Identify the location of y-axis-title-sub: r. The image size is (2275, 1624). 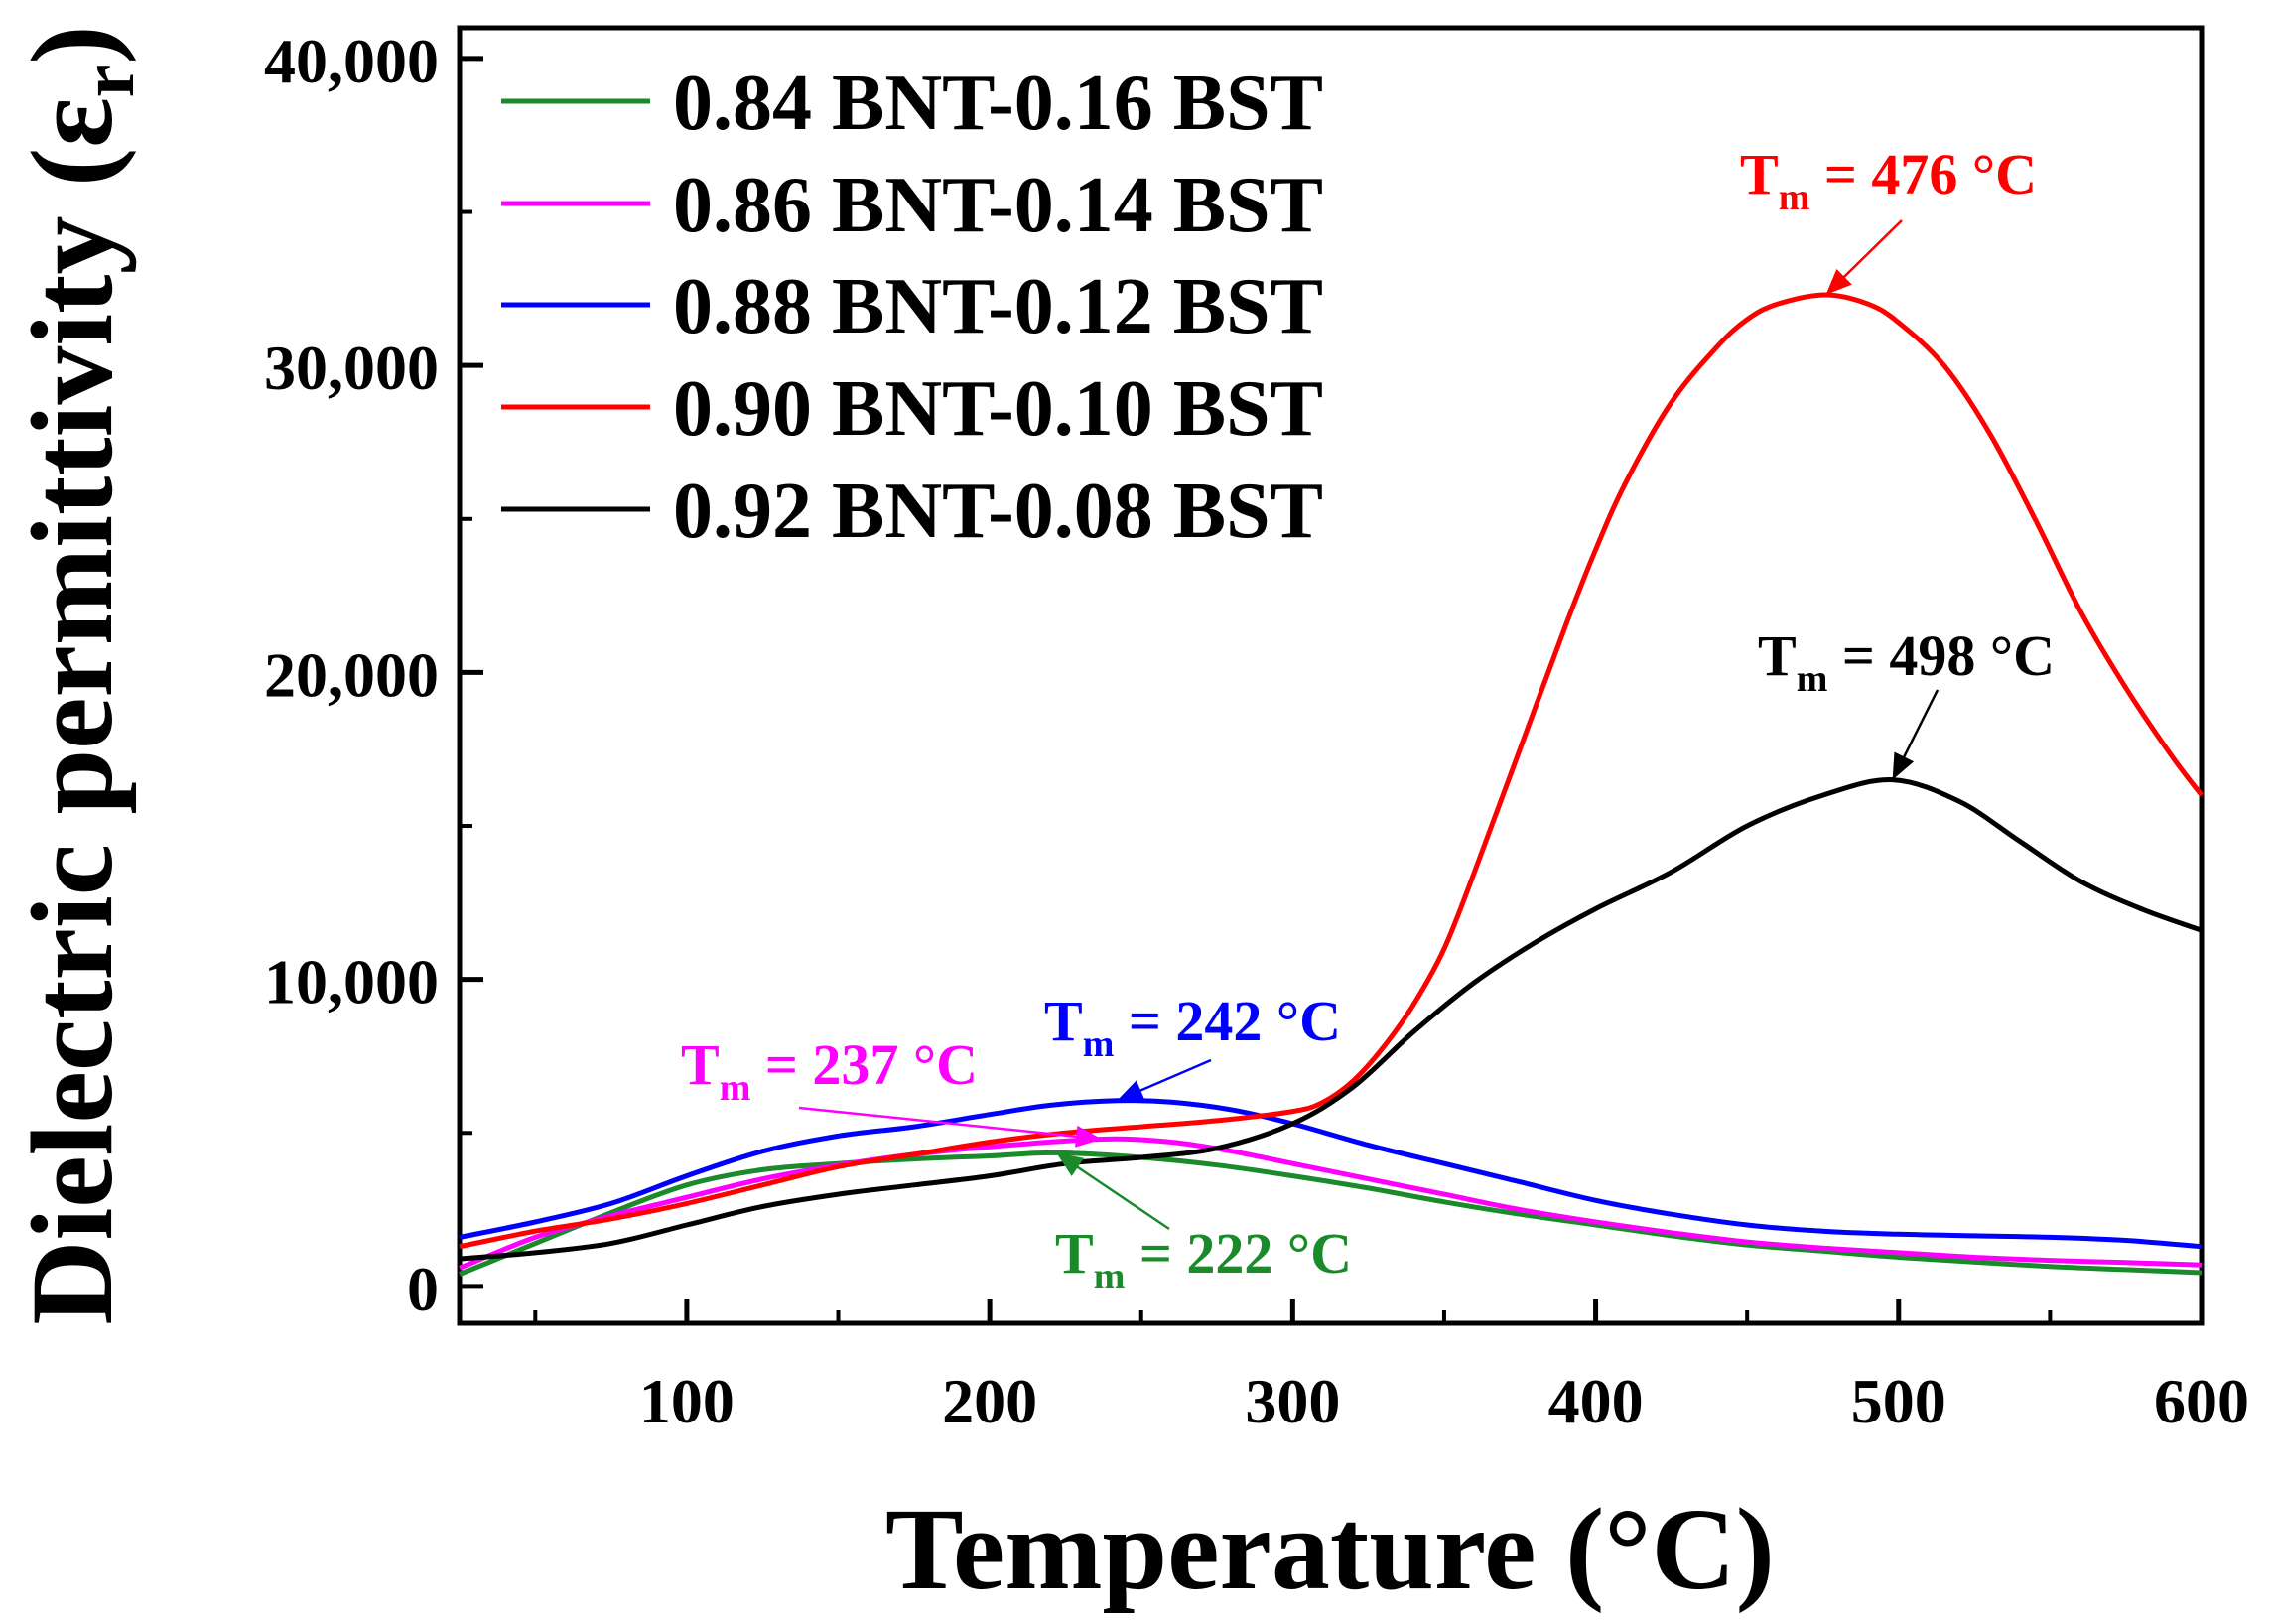
(109, 81).